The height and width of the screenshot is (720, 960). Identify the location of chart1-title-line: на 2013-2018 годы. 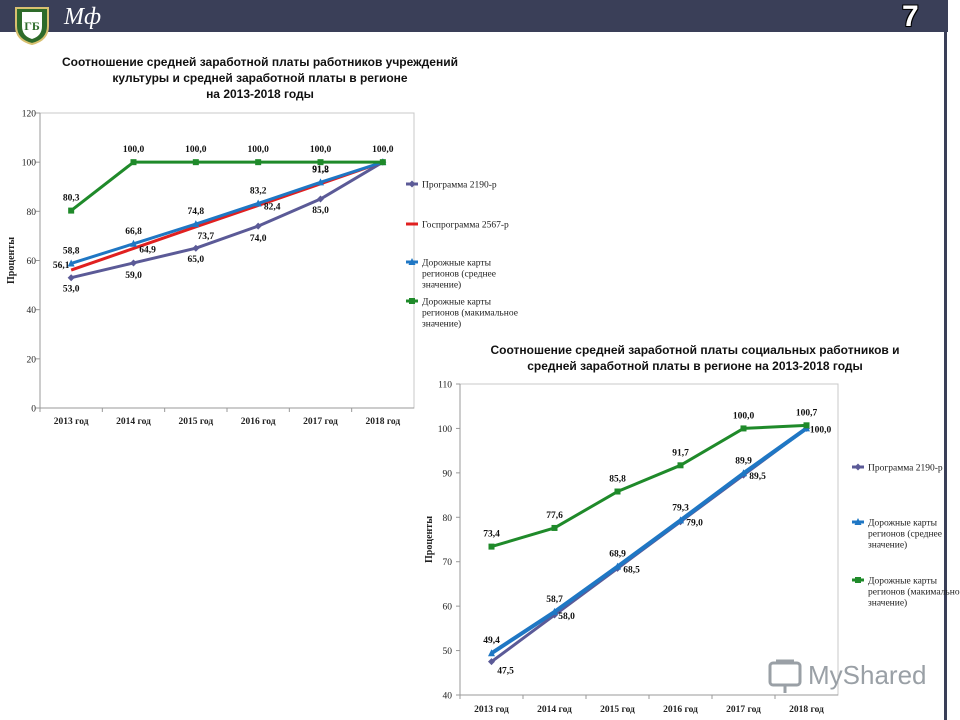
(260, 94).